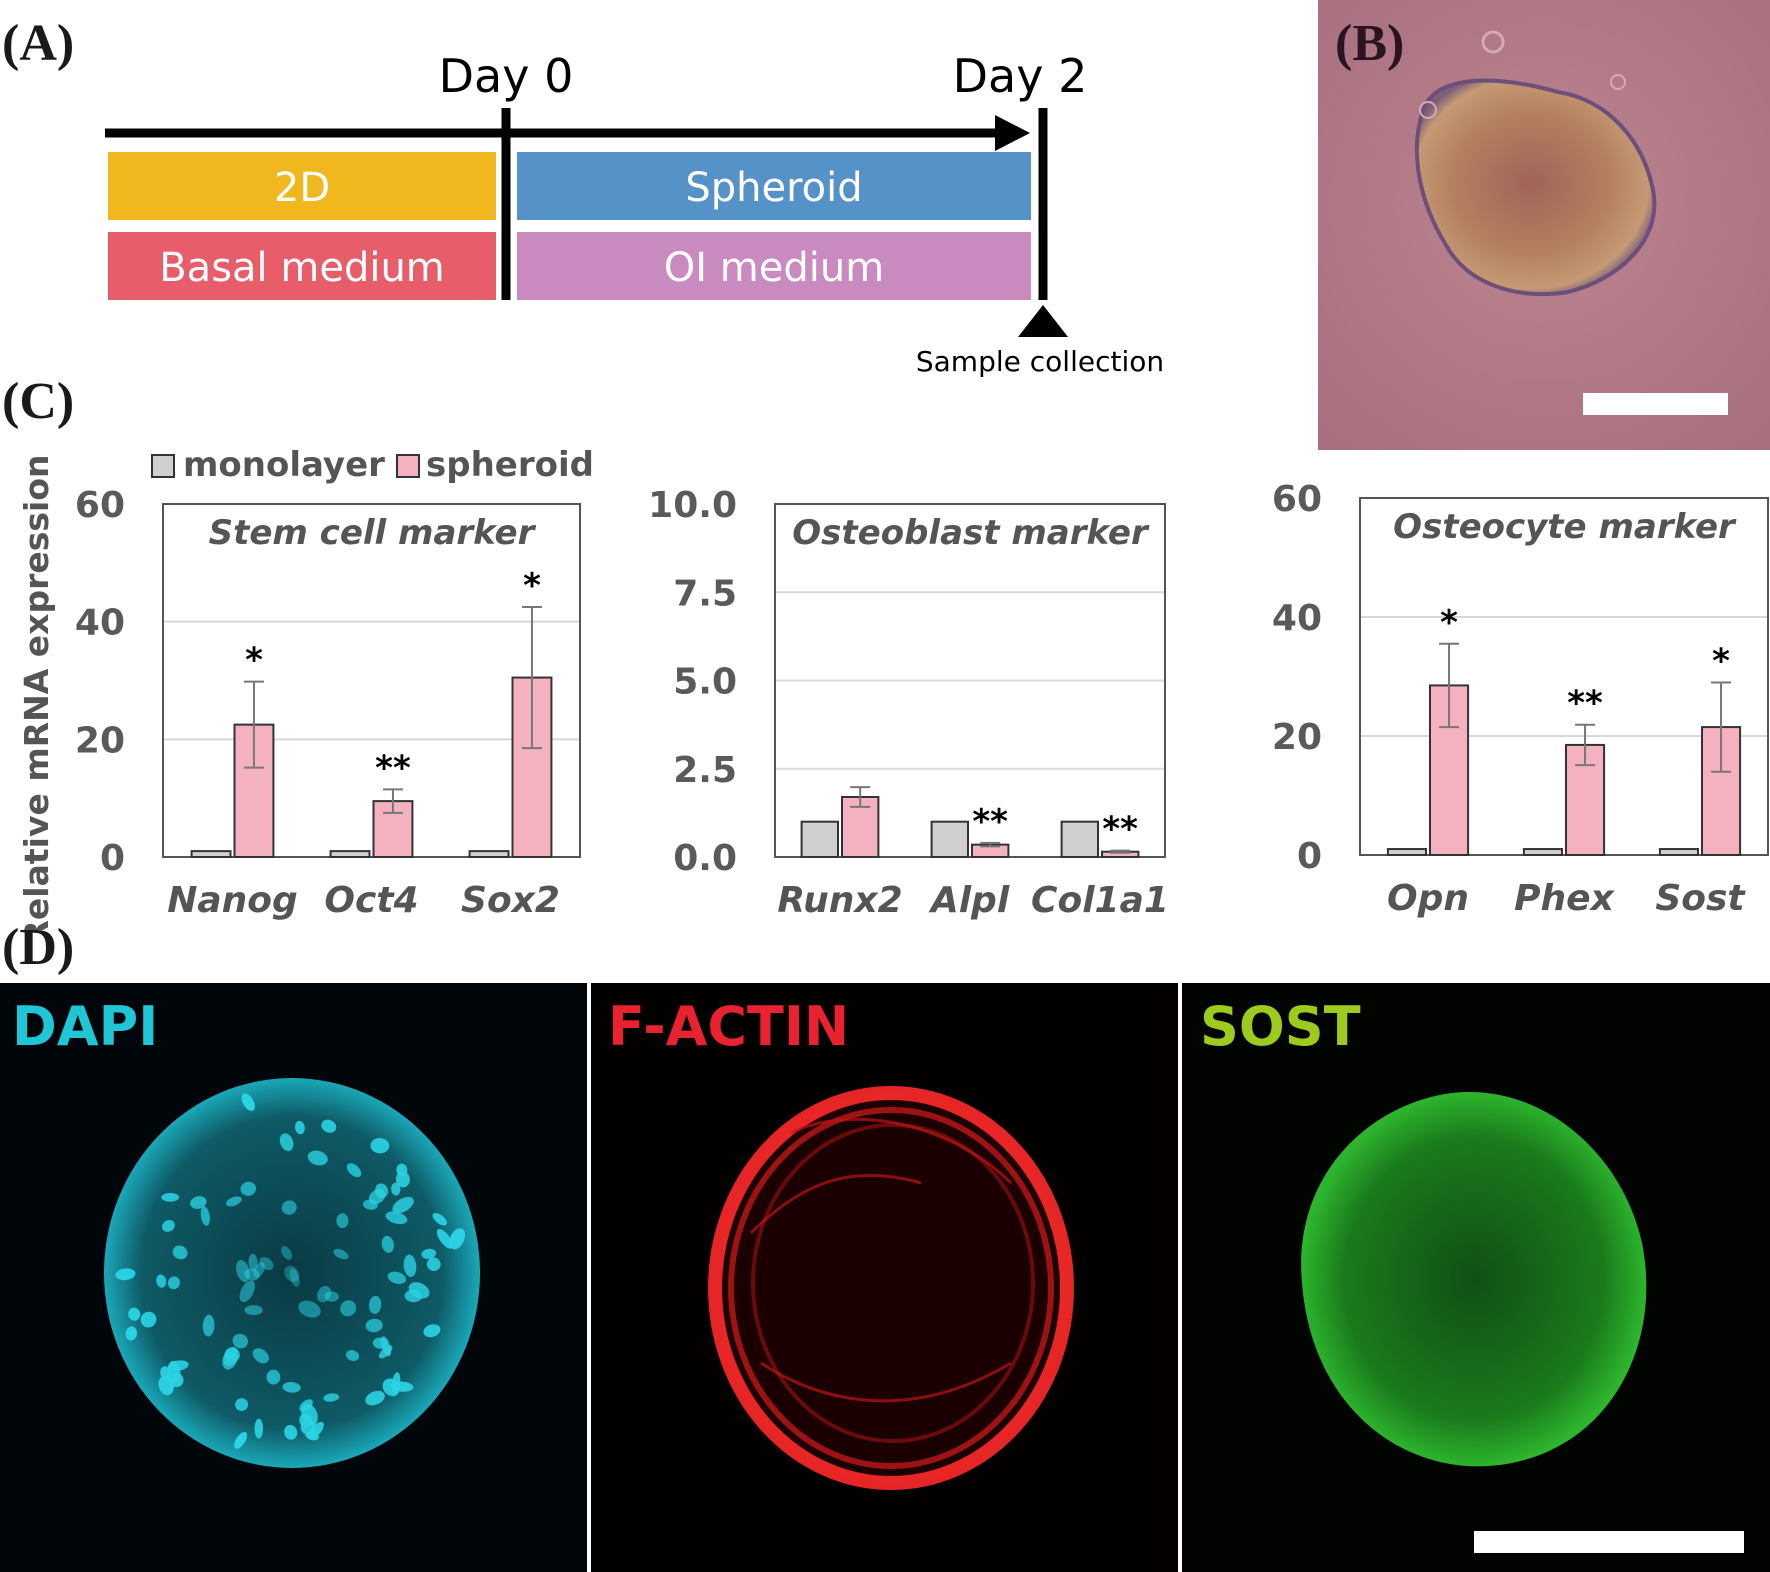 This screenshot has width=1770, height=1572. Describe the element at coordinates (1564, 898) in the screenshot. I see `x-tick-label: Phex` at that location.